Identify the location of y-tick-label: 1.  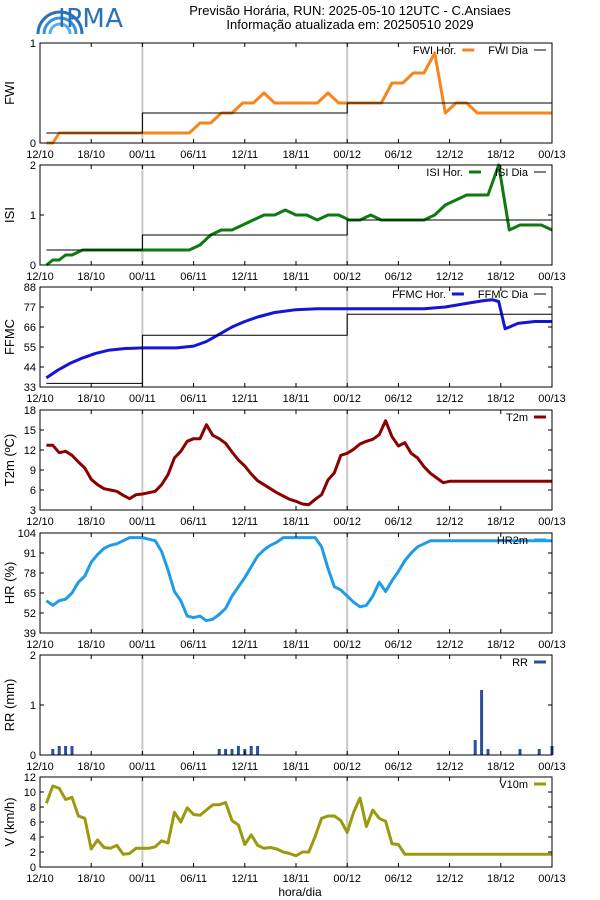
(33, 706).